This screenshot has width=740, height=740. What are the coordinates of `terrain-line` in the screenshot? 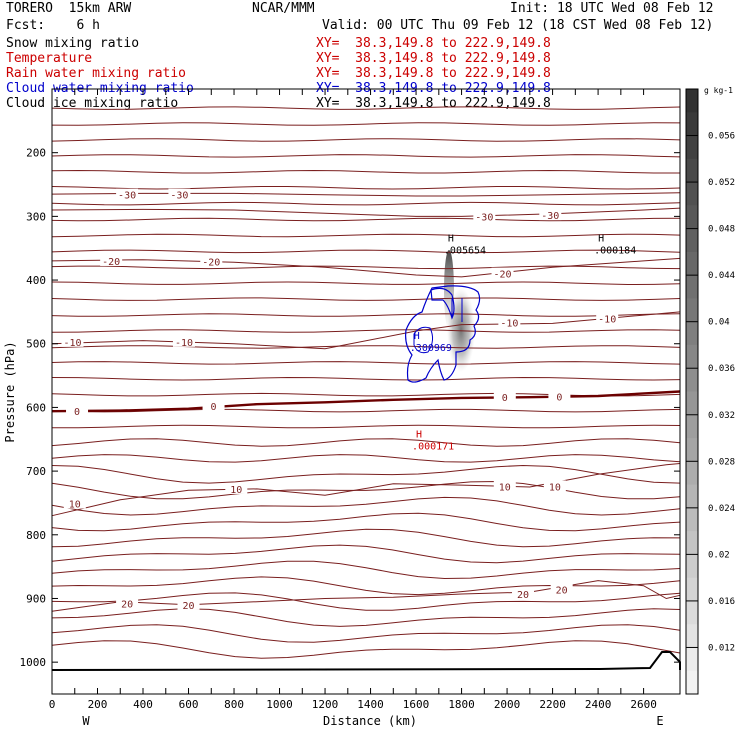 It's located at (366, 661).